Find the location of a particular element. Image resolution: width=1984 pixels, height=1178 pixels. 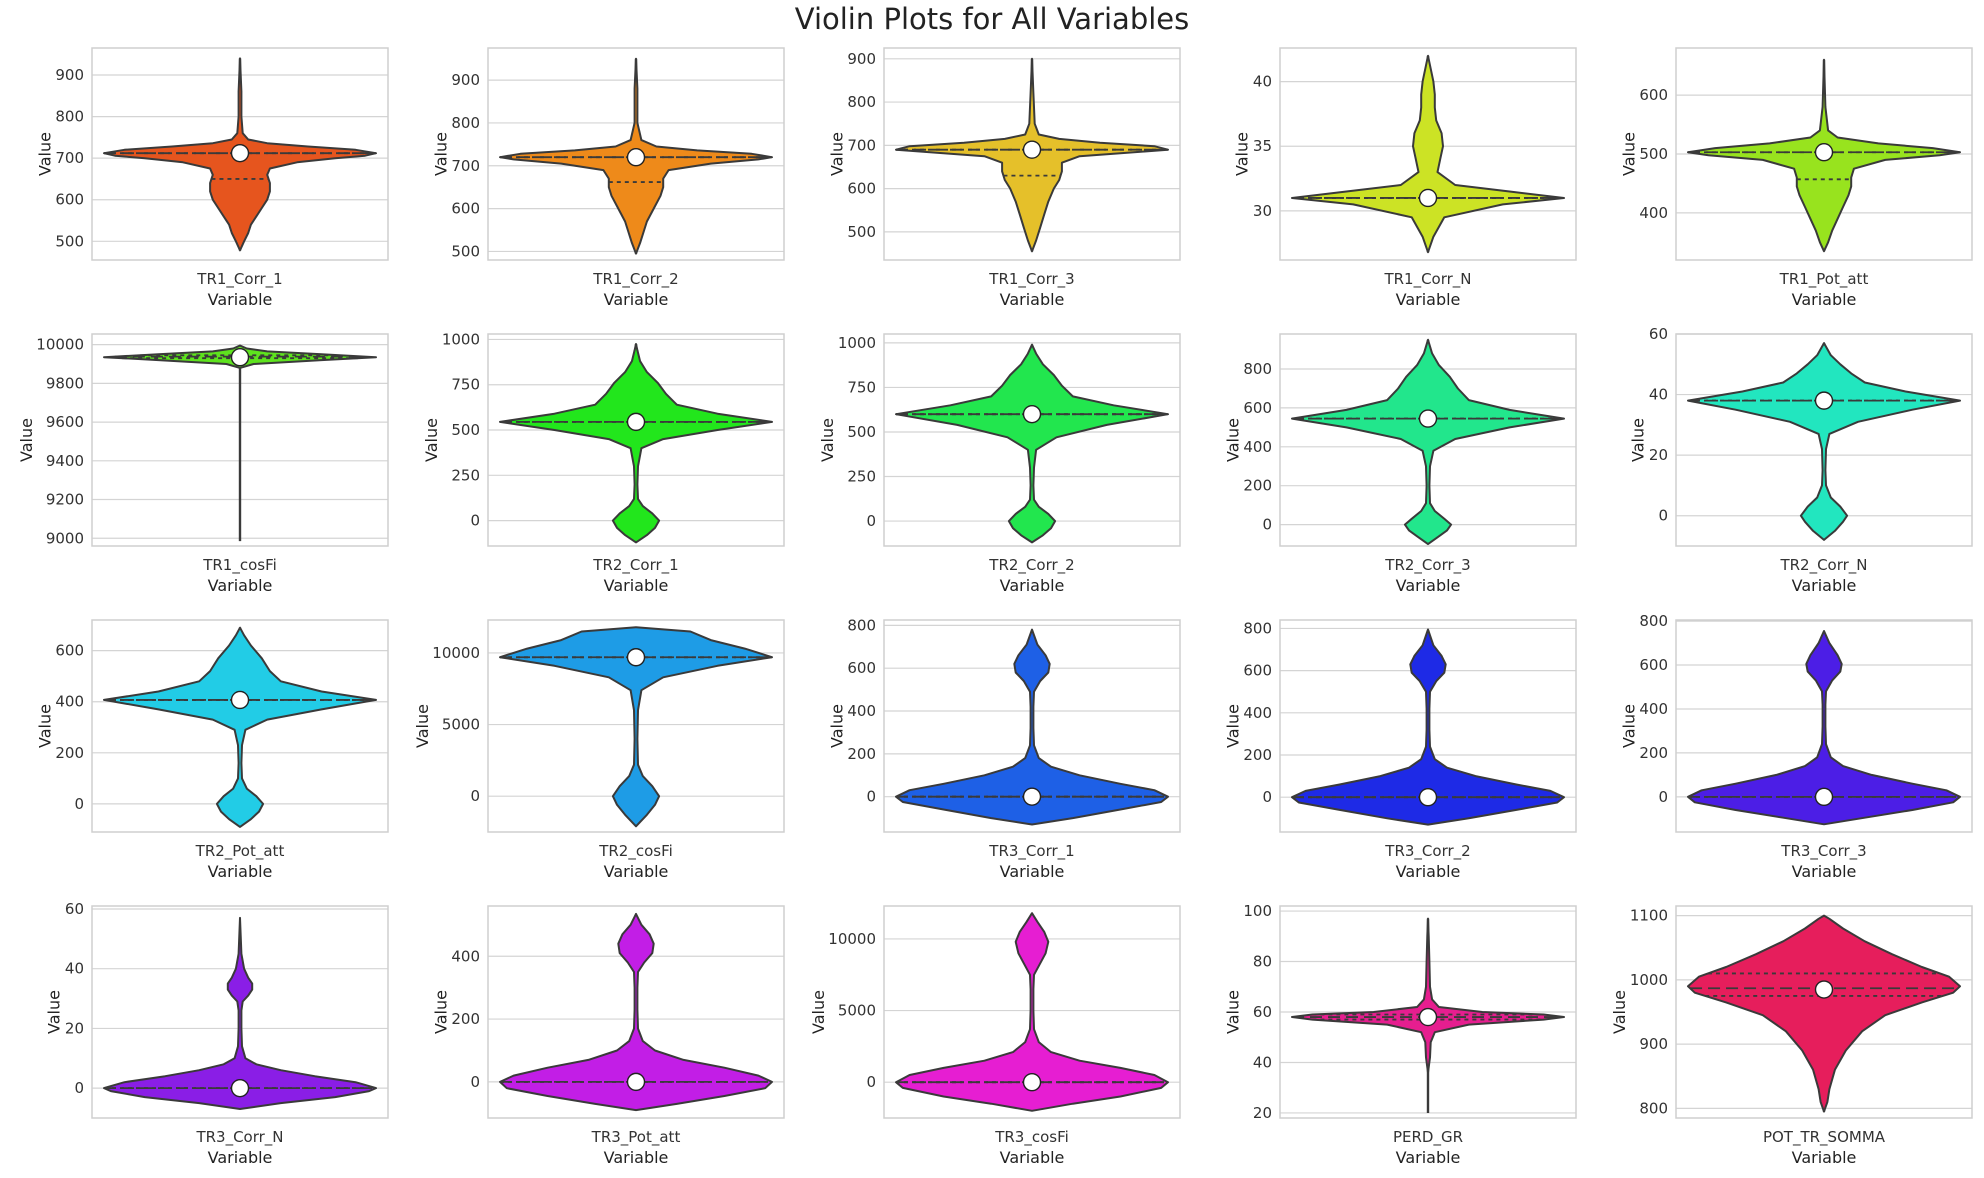

chart-10-xtick-label: TR2_Pot_att is located at coordinates (240, 851).